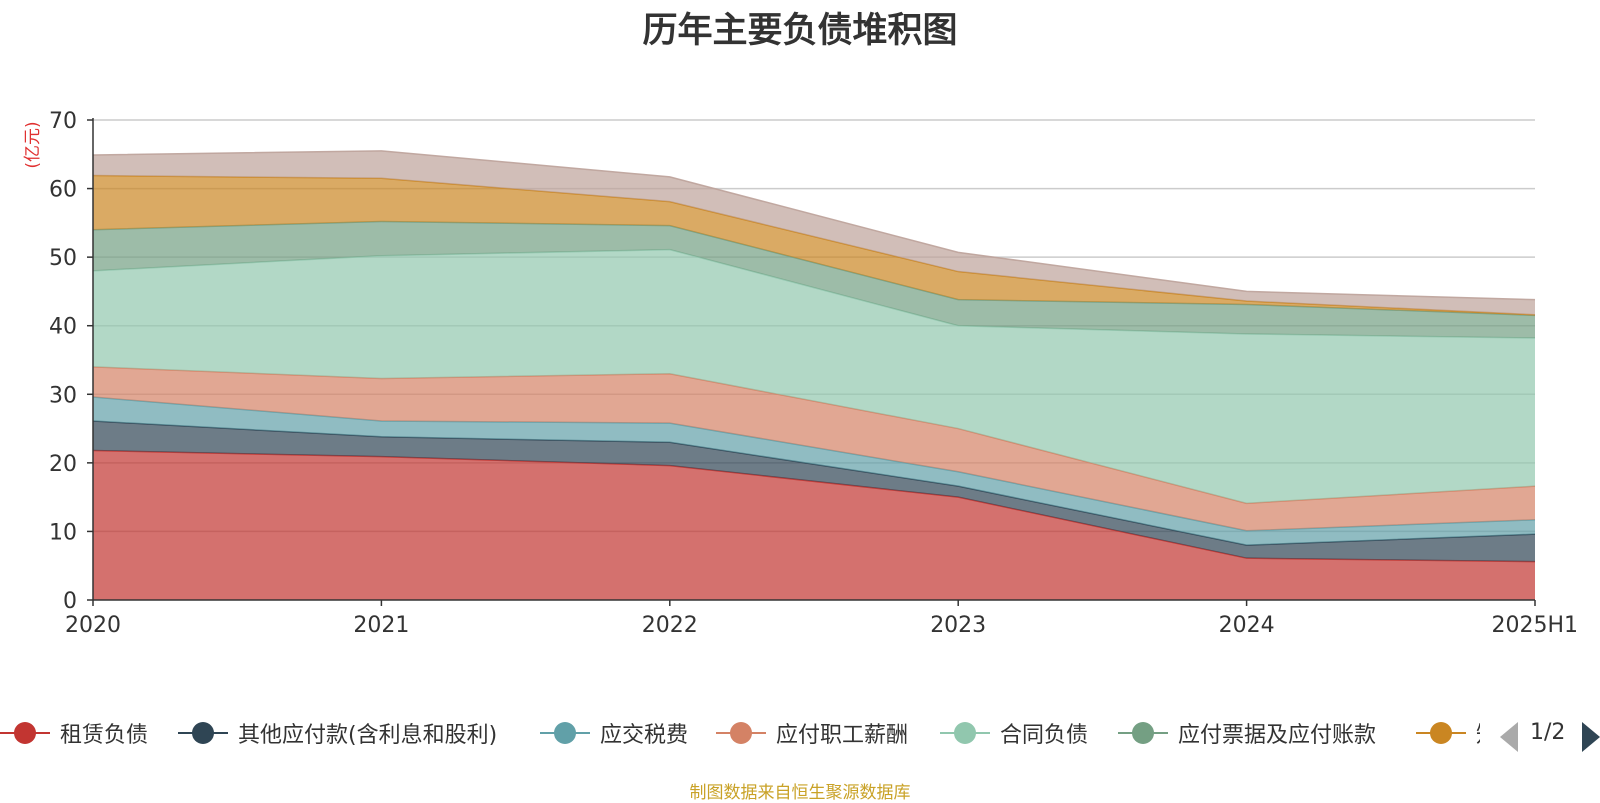 This screenshot has height=803, width=1600. What do you see at coordinates (63, 327) in the screenshot?
I see `y-tick-label: 40` at bounding box center [63, 327].